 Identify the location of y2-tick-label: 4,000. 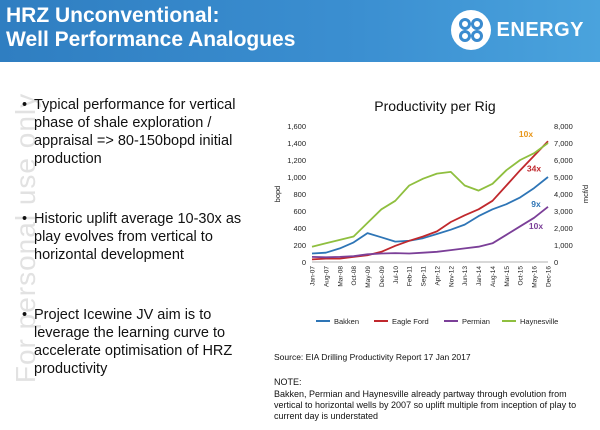
(563, 194).